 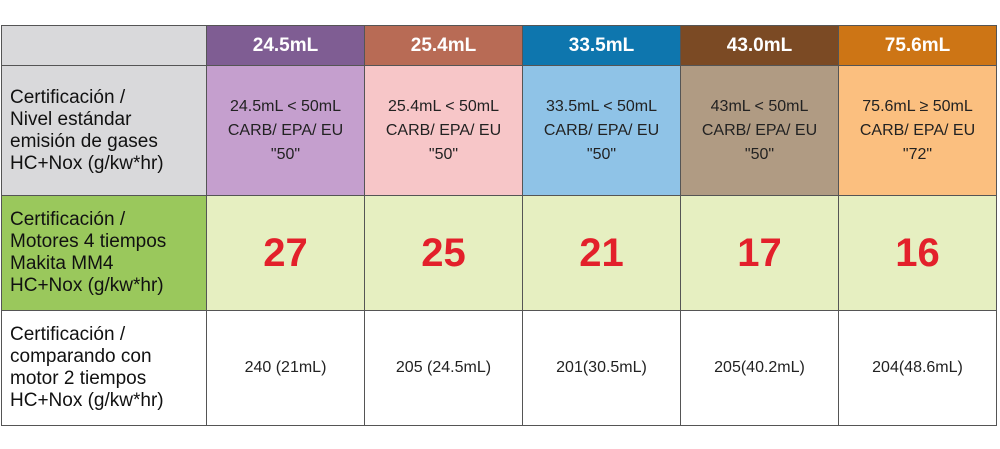 What do you see at coordinates (71, 119) in the screenshot?
I see `row-label-line: Nivel estándar` at bounding box center [71, 119].